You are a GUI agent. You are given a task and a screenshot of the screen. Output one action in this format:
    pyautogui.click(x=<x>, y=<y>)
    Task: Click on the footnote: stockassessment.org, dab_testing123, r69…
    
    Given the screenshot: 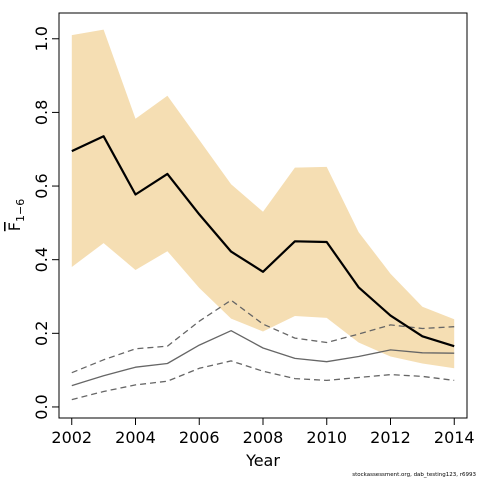 What is the action you would take?
    pyautogui.click(x=414, y=475)
    